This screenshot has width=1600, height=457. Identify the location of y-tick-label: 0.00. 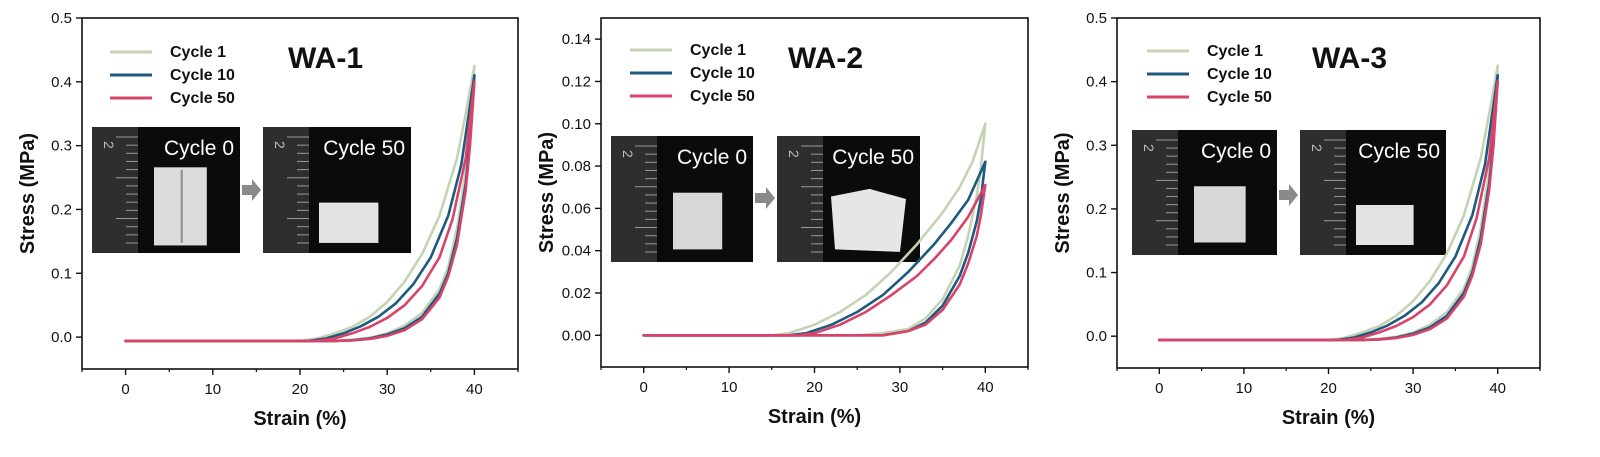
(576, 335).